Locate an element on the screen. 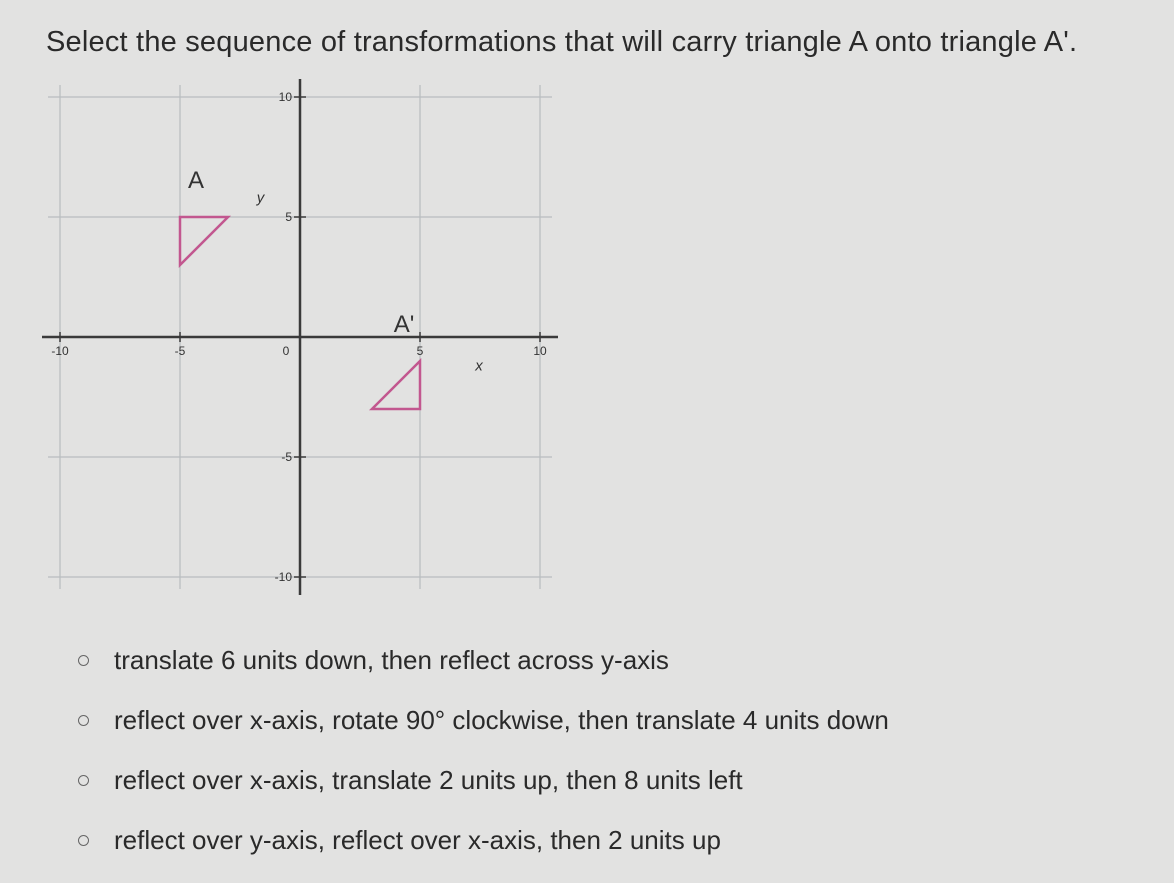  x-tick-label: 0 is located at coordinates (286, 351).